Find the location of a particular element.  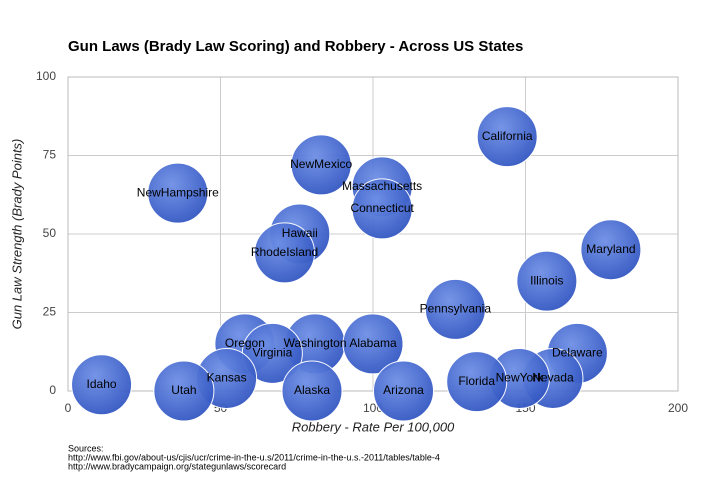

bubble-label: Alaska is located at coordinates (312, 390).